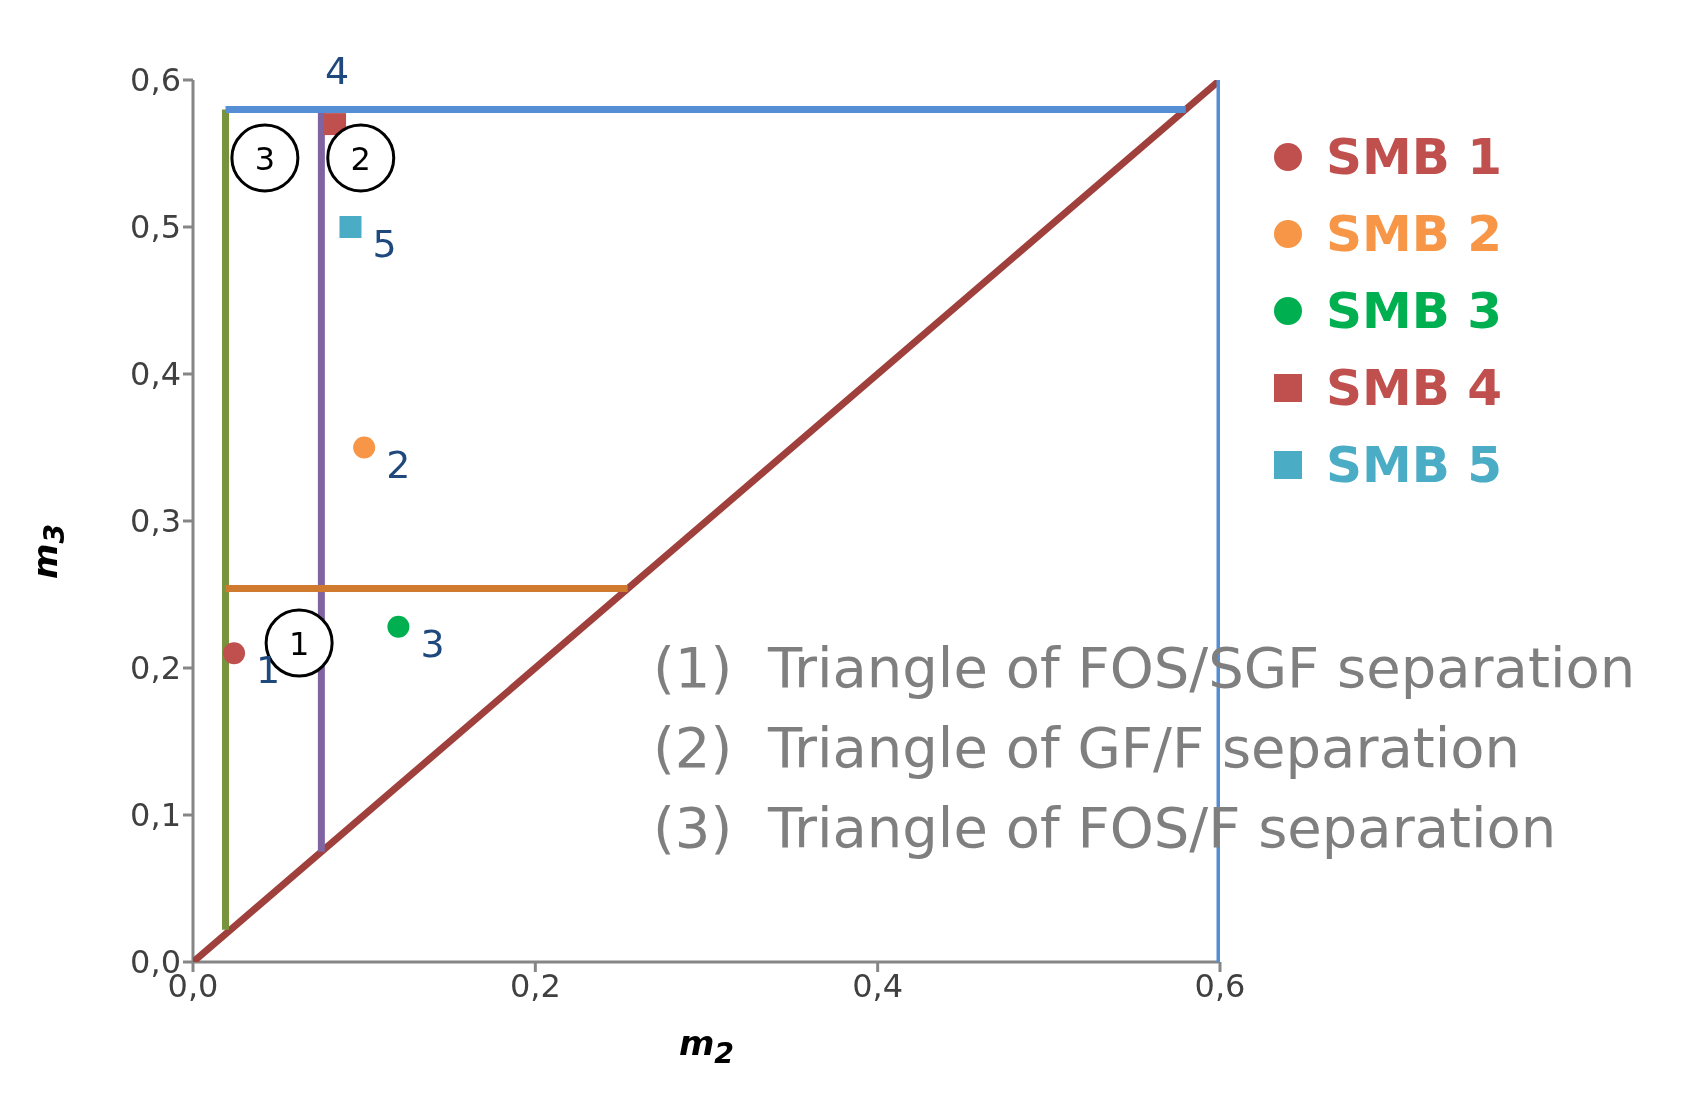 The image size is (1685, 1097). What do you see at coordinates (1087, 748) in the screenshot?
I see `annotation: (2) Triangle of GF/F separation` at bounding box center [1087, 748].